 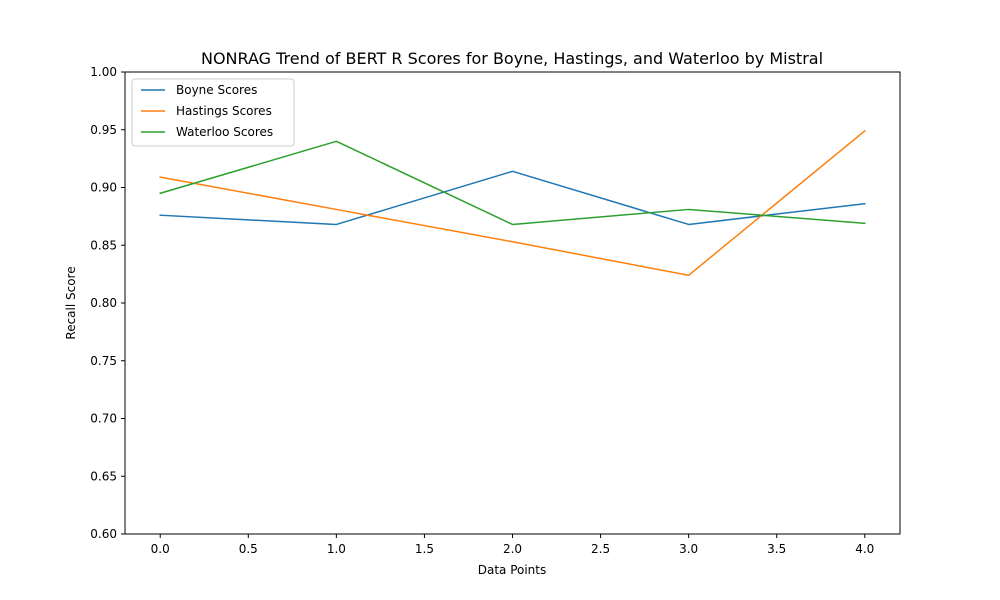 I want to click on x-tick-label: 3.0, so click(x=688, y=549).